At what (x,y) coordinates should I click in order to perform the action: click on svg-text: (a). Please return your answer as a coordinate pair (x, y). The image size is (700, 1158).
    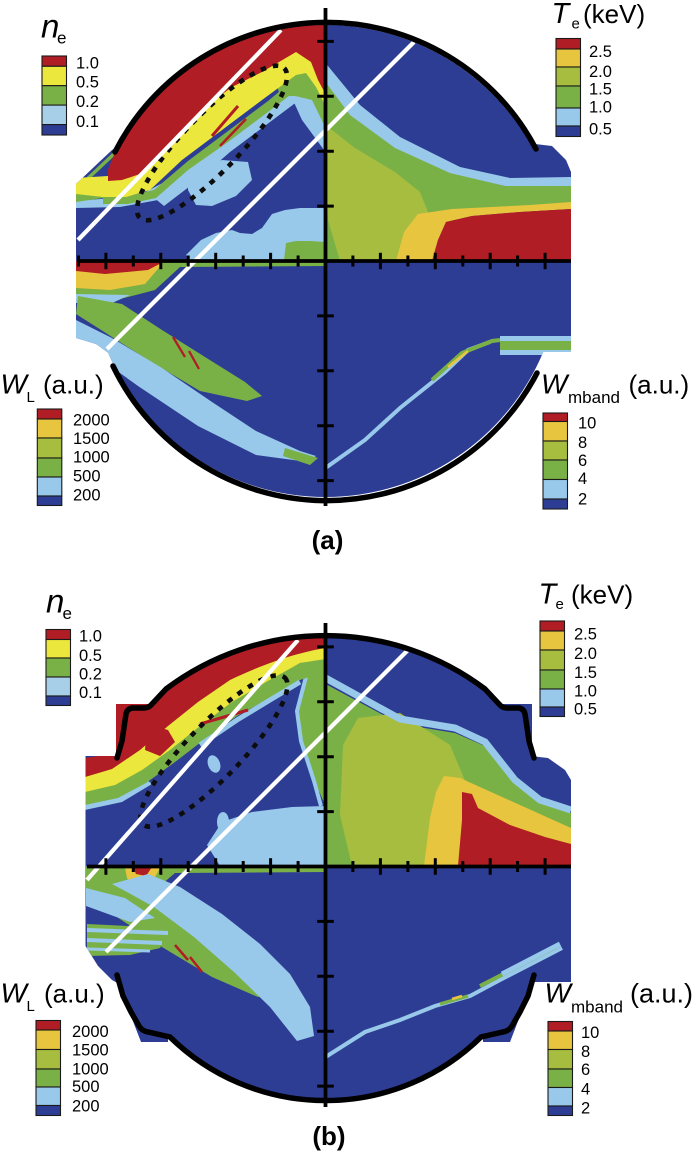
    Looking at the image, I should click on (328, 540).